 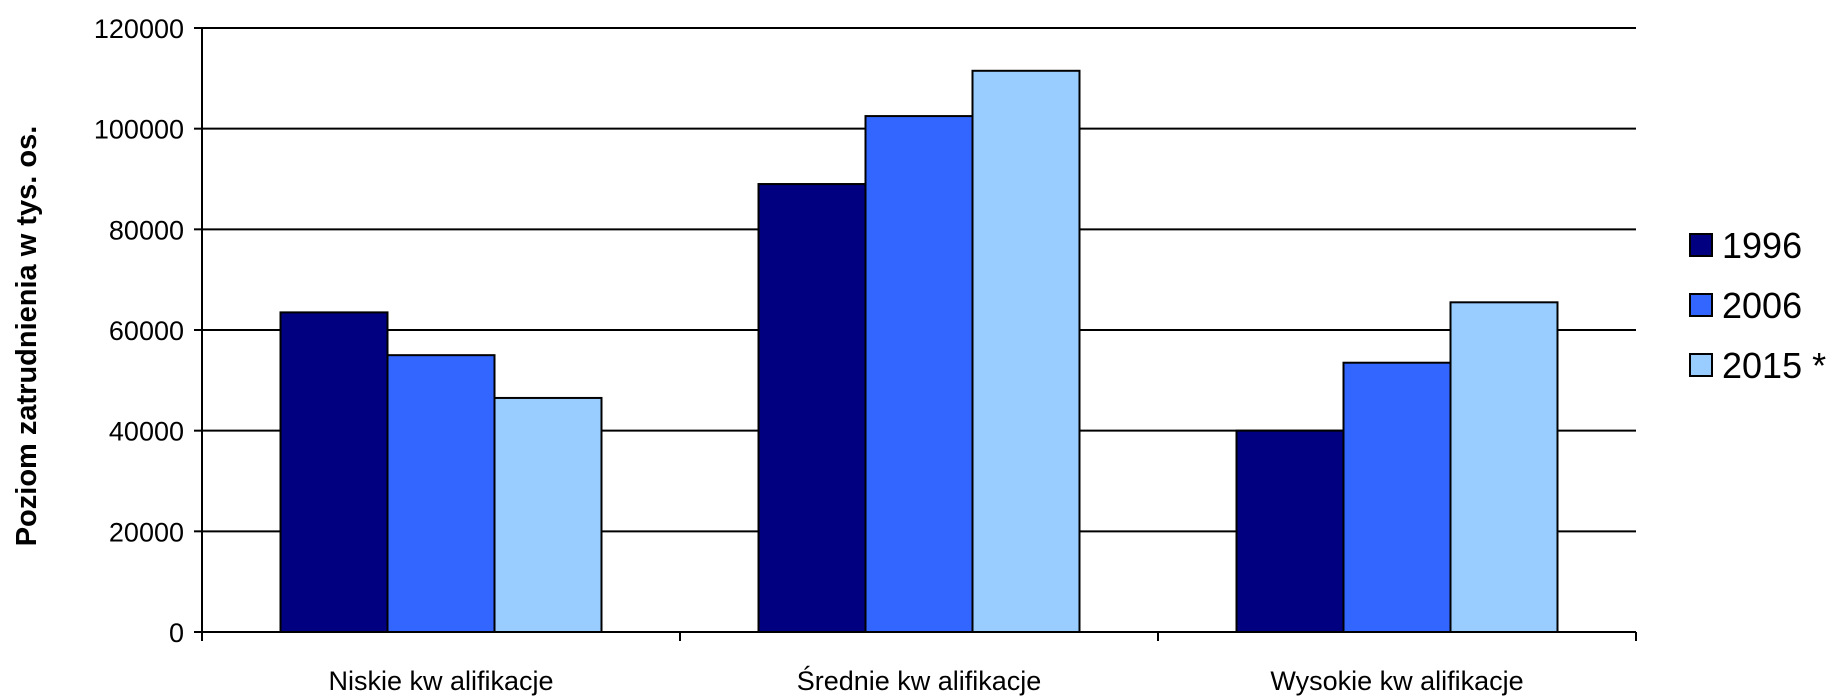 What do you see at coordinates (1396, 681) in the screenshot?
I see `x-category-label: Wysokie kw alifikacje` at bounding box center [1396, 681].